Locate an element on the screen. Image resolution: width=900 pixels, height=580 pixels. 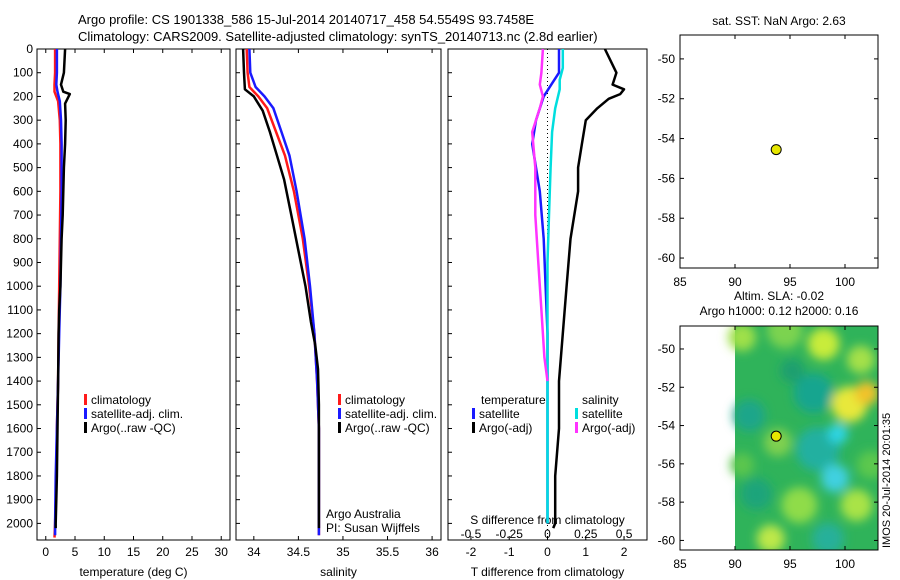
salinity-axis-label: salinity is located at coordinates (338, 572).